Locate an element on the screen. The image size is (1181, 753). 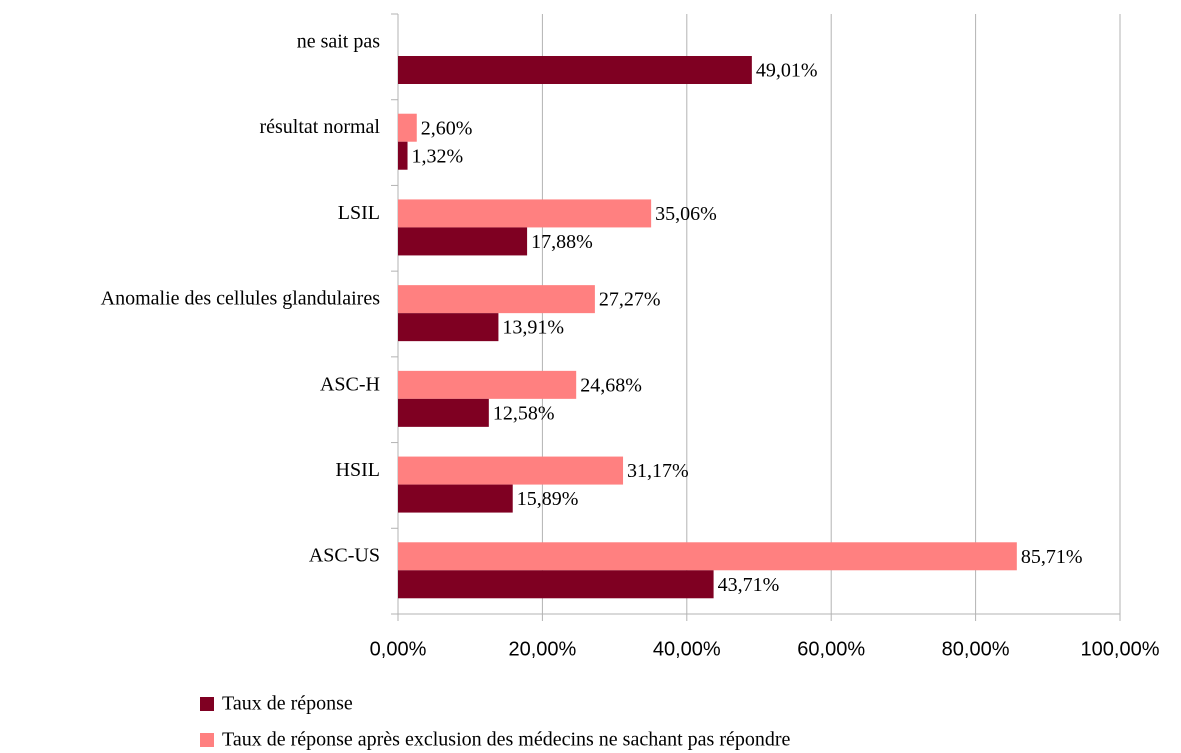
value-label: 24,68% is located at coordinates (611, 385).